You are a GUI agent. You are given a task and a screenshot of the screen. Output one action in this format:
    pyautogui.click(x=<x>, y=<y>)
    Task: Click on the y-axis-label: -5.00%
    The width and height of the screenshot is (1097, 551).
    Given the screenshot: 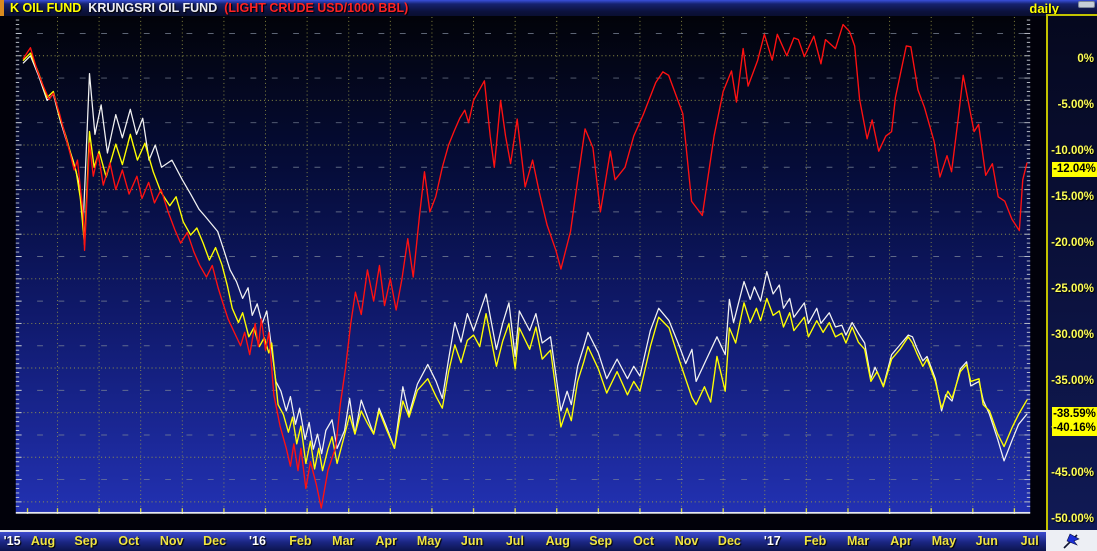 What is the action you would take?
    pyautogui.click(x=1075, y=105)
    